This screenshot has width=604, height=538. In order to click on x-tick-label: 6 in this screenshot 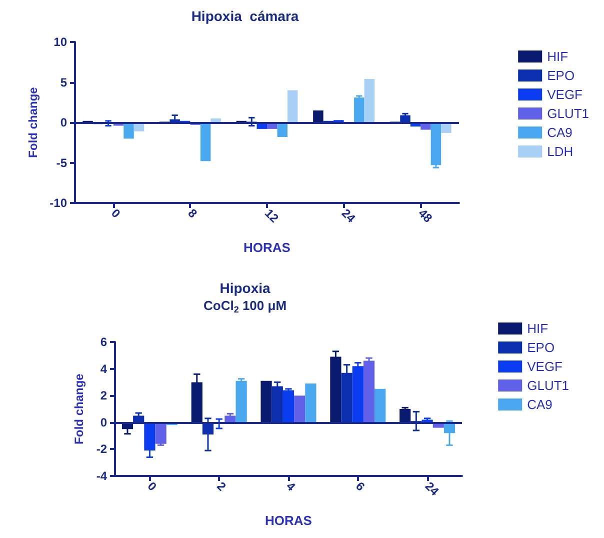, I will do `click(360, 486)`.